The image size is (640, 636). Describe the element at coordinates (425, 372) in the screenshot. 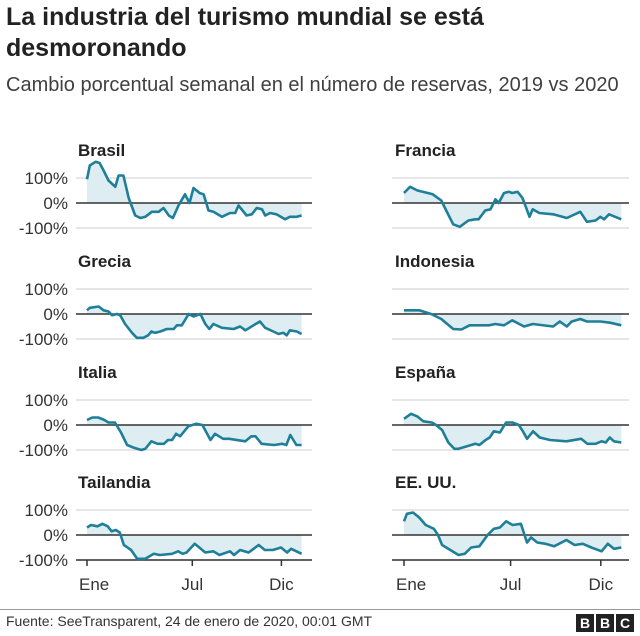

I see `panel-title: España` at that location.